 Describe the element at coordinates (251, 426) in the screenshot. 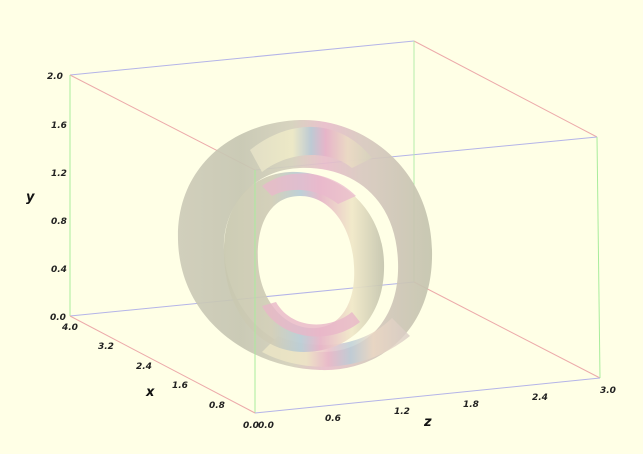

I see `x-tick-label: 0.0` at that location.